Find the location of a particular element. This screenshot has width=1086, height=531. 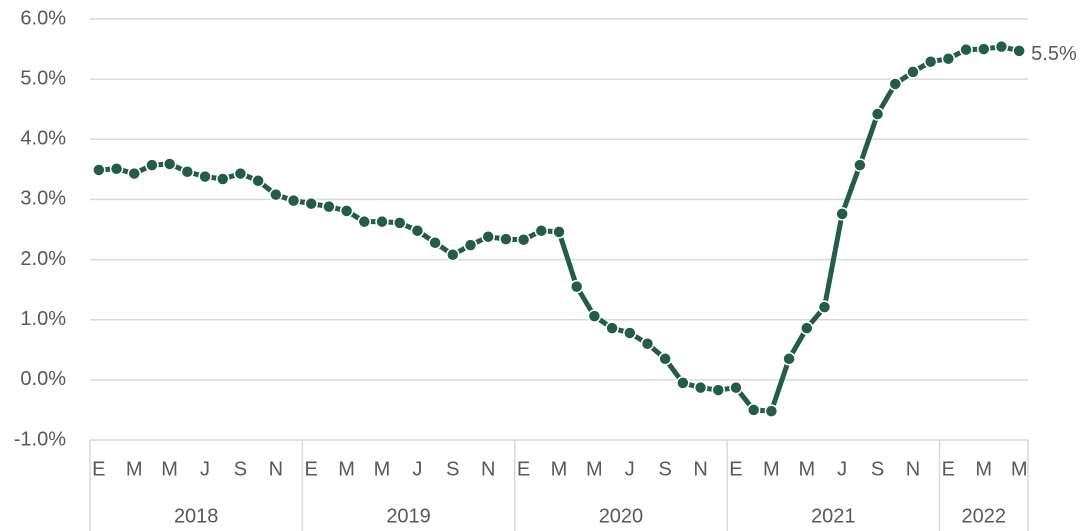

year-label: 2022 is located at coordinates (984, 516).